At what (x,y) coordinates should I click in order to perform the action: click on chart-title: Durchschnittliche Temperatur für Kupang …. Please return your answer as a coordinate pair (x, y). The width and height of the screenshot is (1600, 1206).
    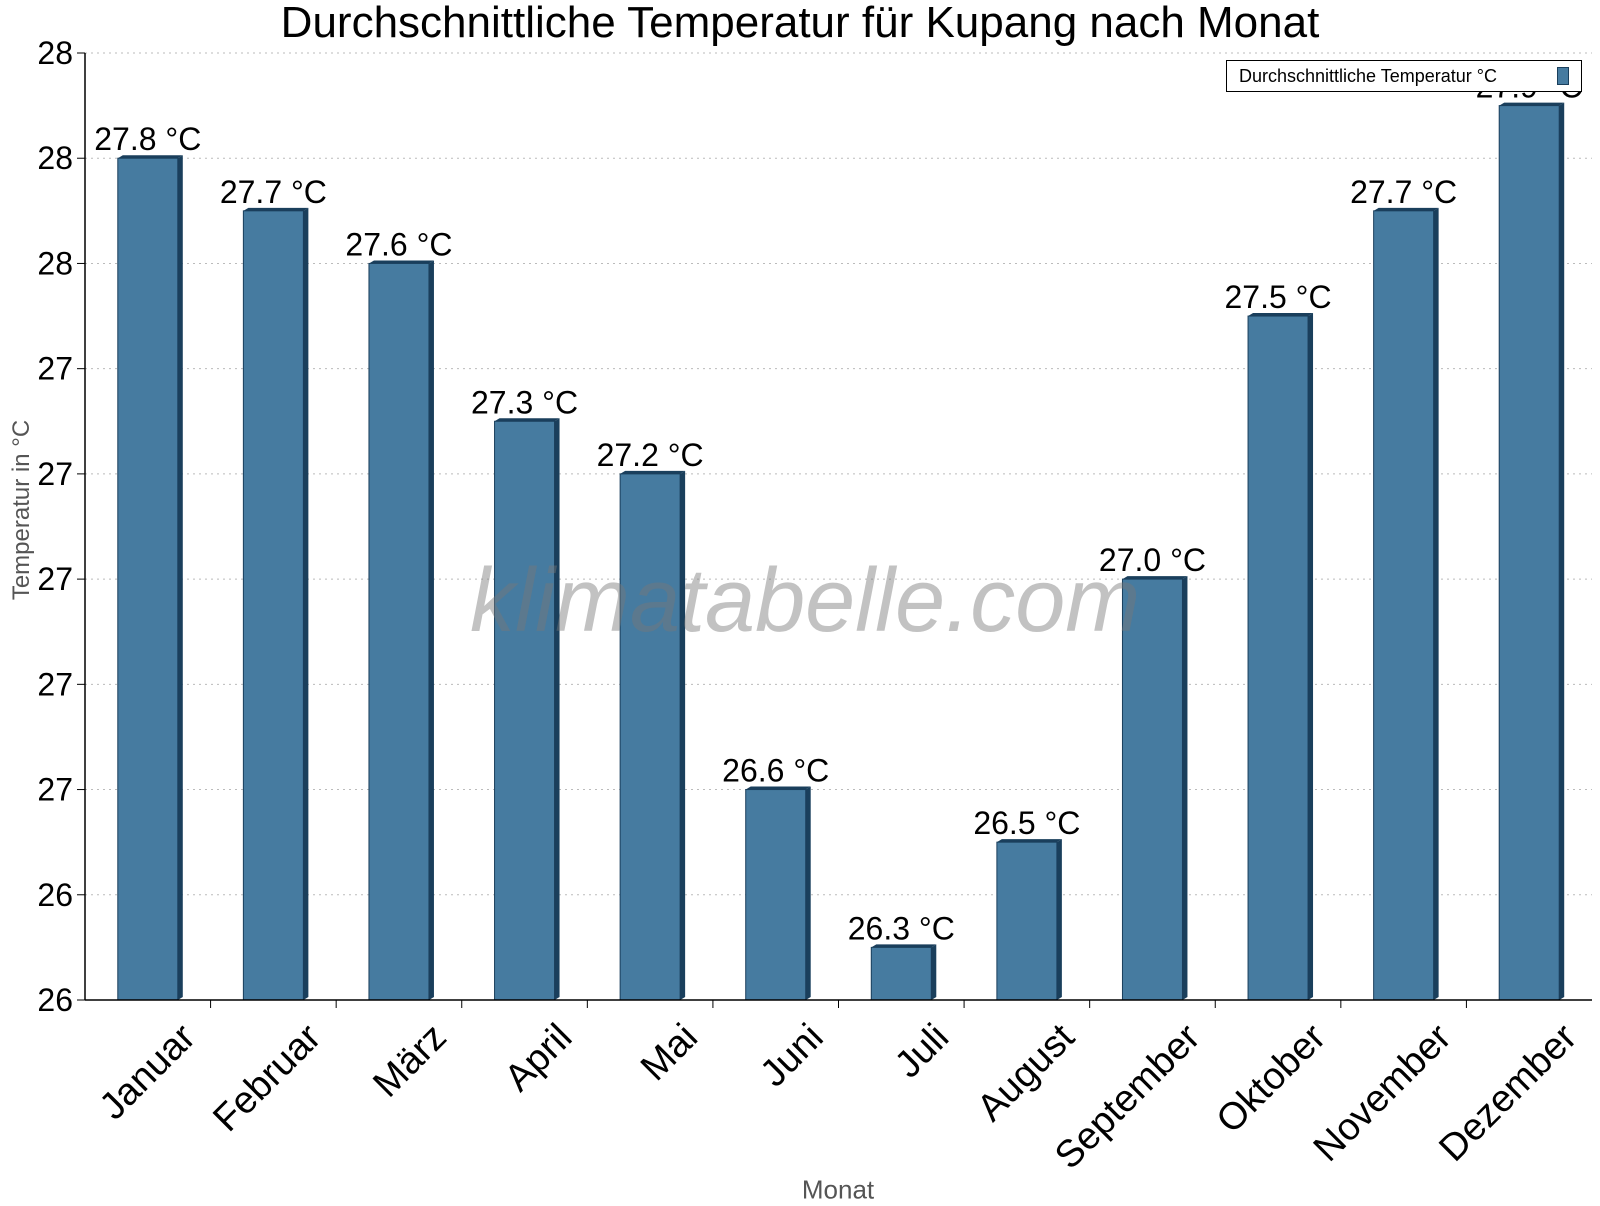
    Looking at the image, I should click on (800, 23).